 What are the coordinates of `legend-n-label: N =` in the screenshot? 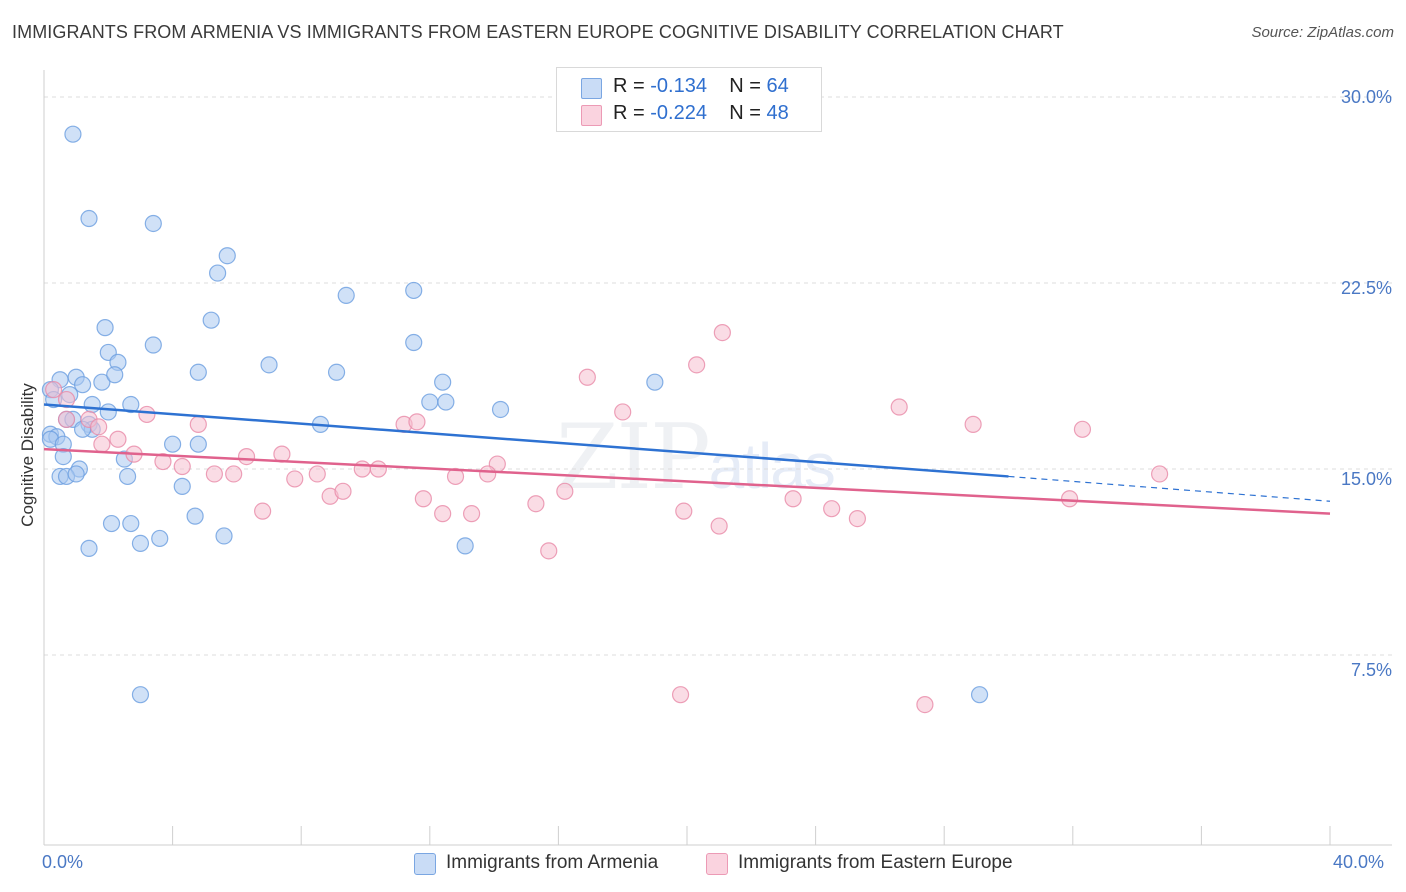 It's located at (745, 113).